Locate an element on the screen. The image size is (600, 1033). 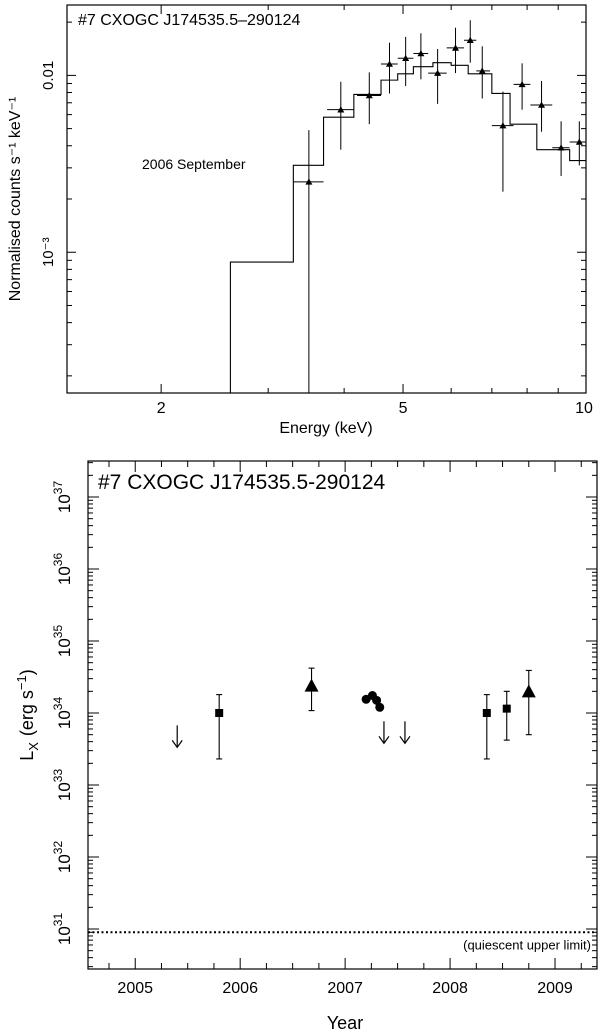
lightcurve-data-points is located at coordinates (353, 713).